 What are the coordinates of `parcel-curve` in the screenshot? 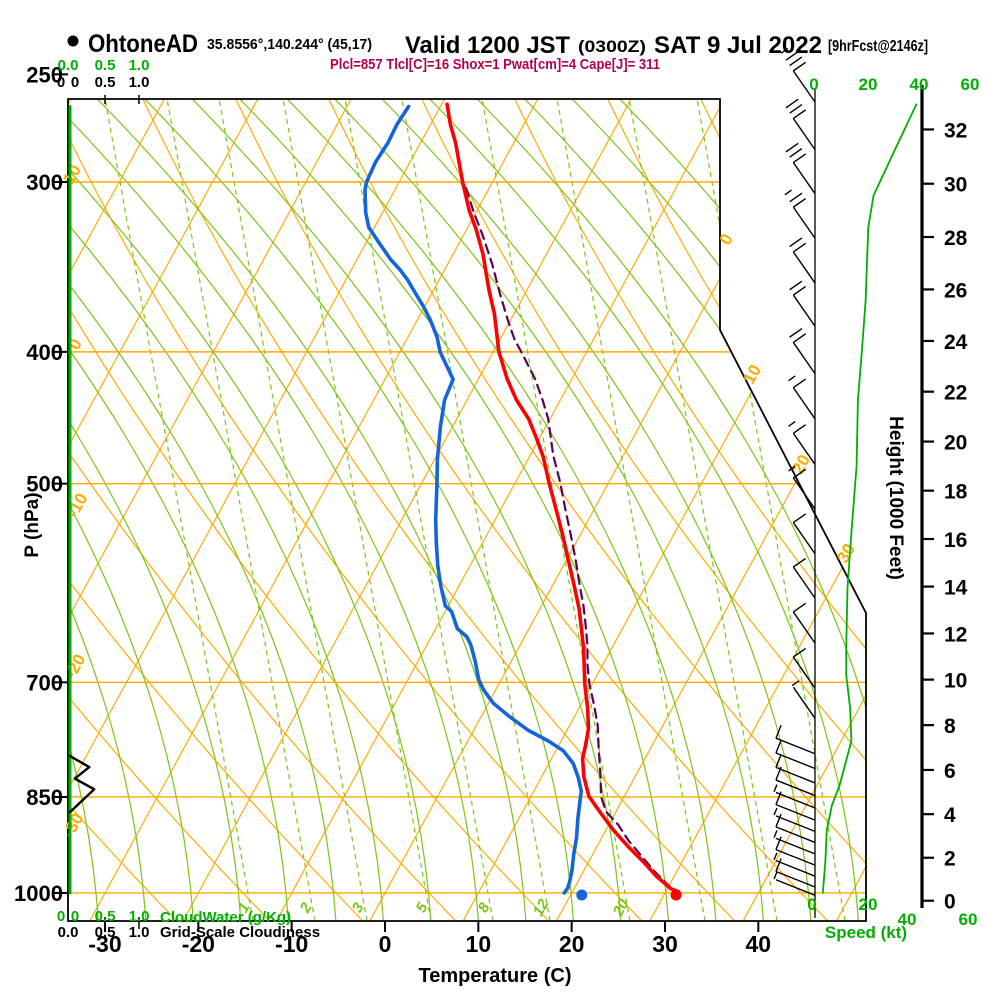 It's located at (569, 539).